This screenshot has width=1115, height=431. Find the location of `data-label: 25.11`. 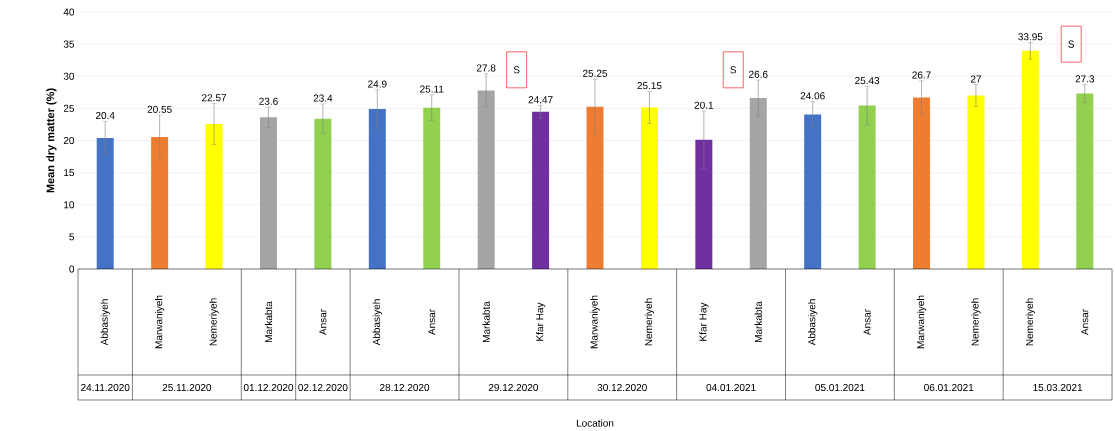

data-label: 25.11 is located at coordinates (432, 89).